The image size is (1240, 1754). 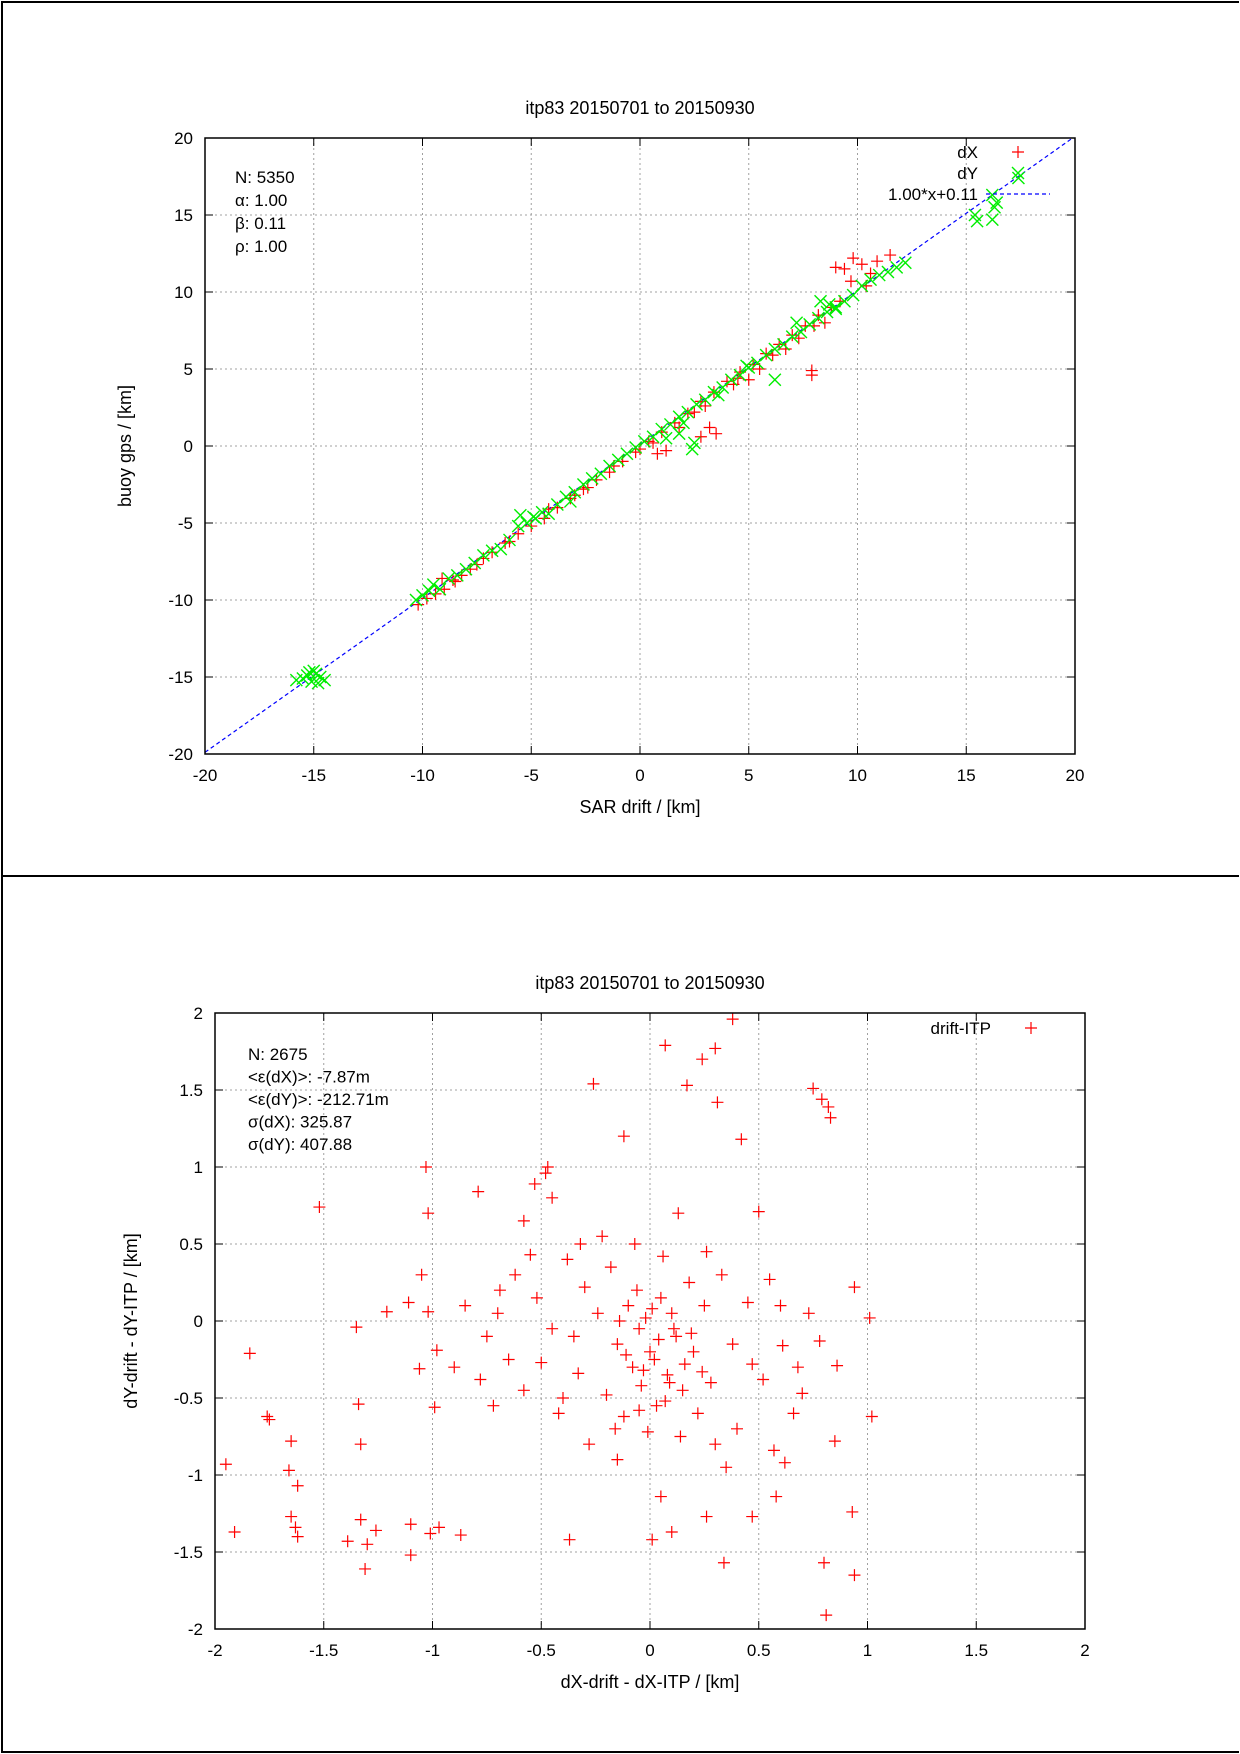 What do you see at coordinates (205, 775) in the screenshot?
I see `x-tick-label: -20` at bounding box center [205, 775].